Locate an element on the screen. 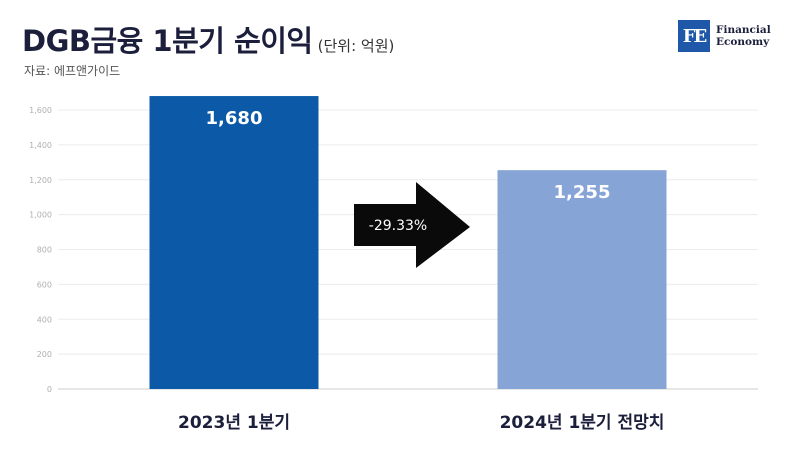 This screenshot has height=450, width=800. unit-label: (단위: 억원) is located at coordinates (356, 46).